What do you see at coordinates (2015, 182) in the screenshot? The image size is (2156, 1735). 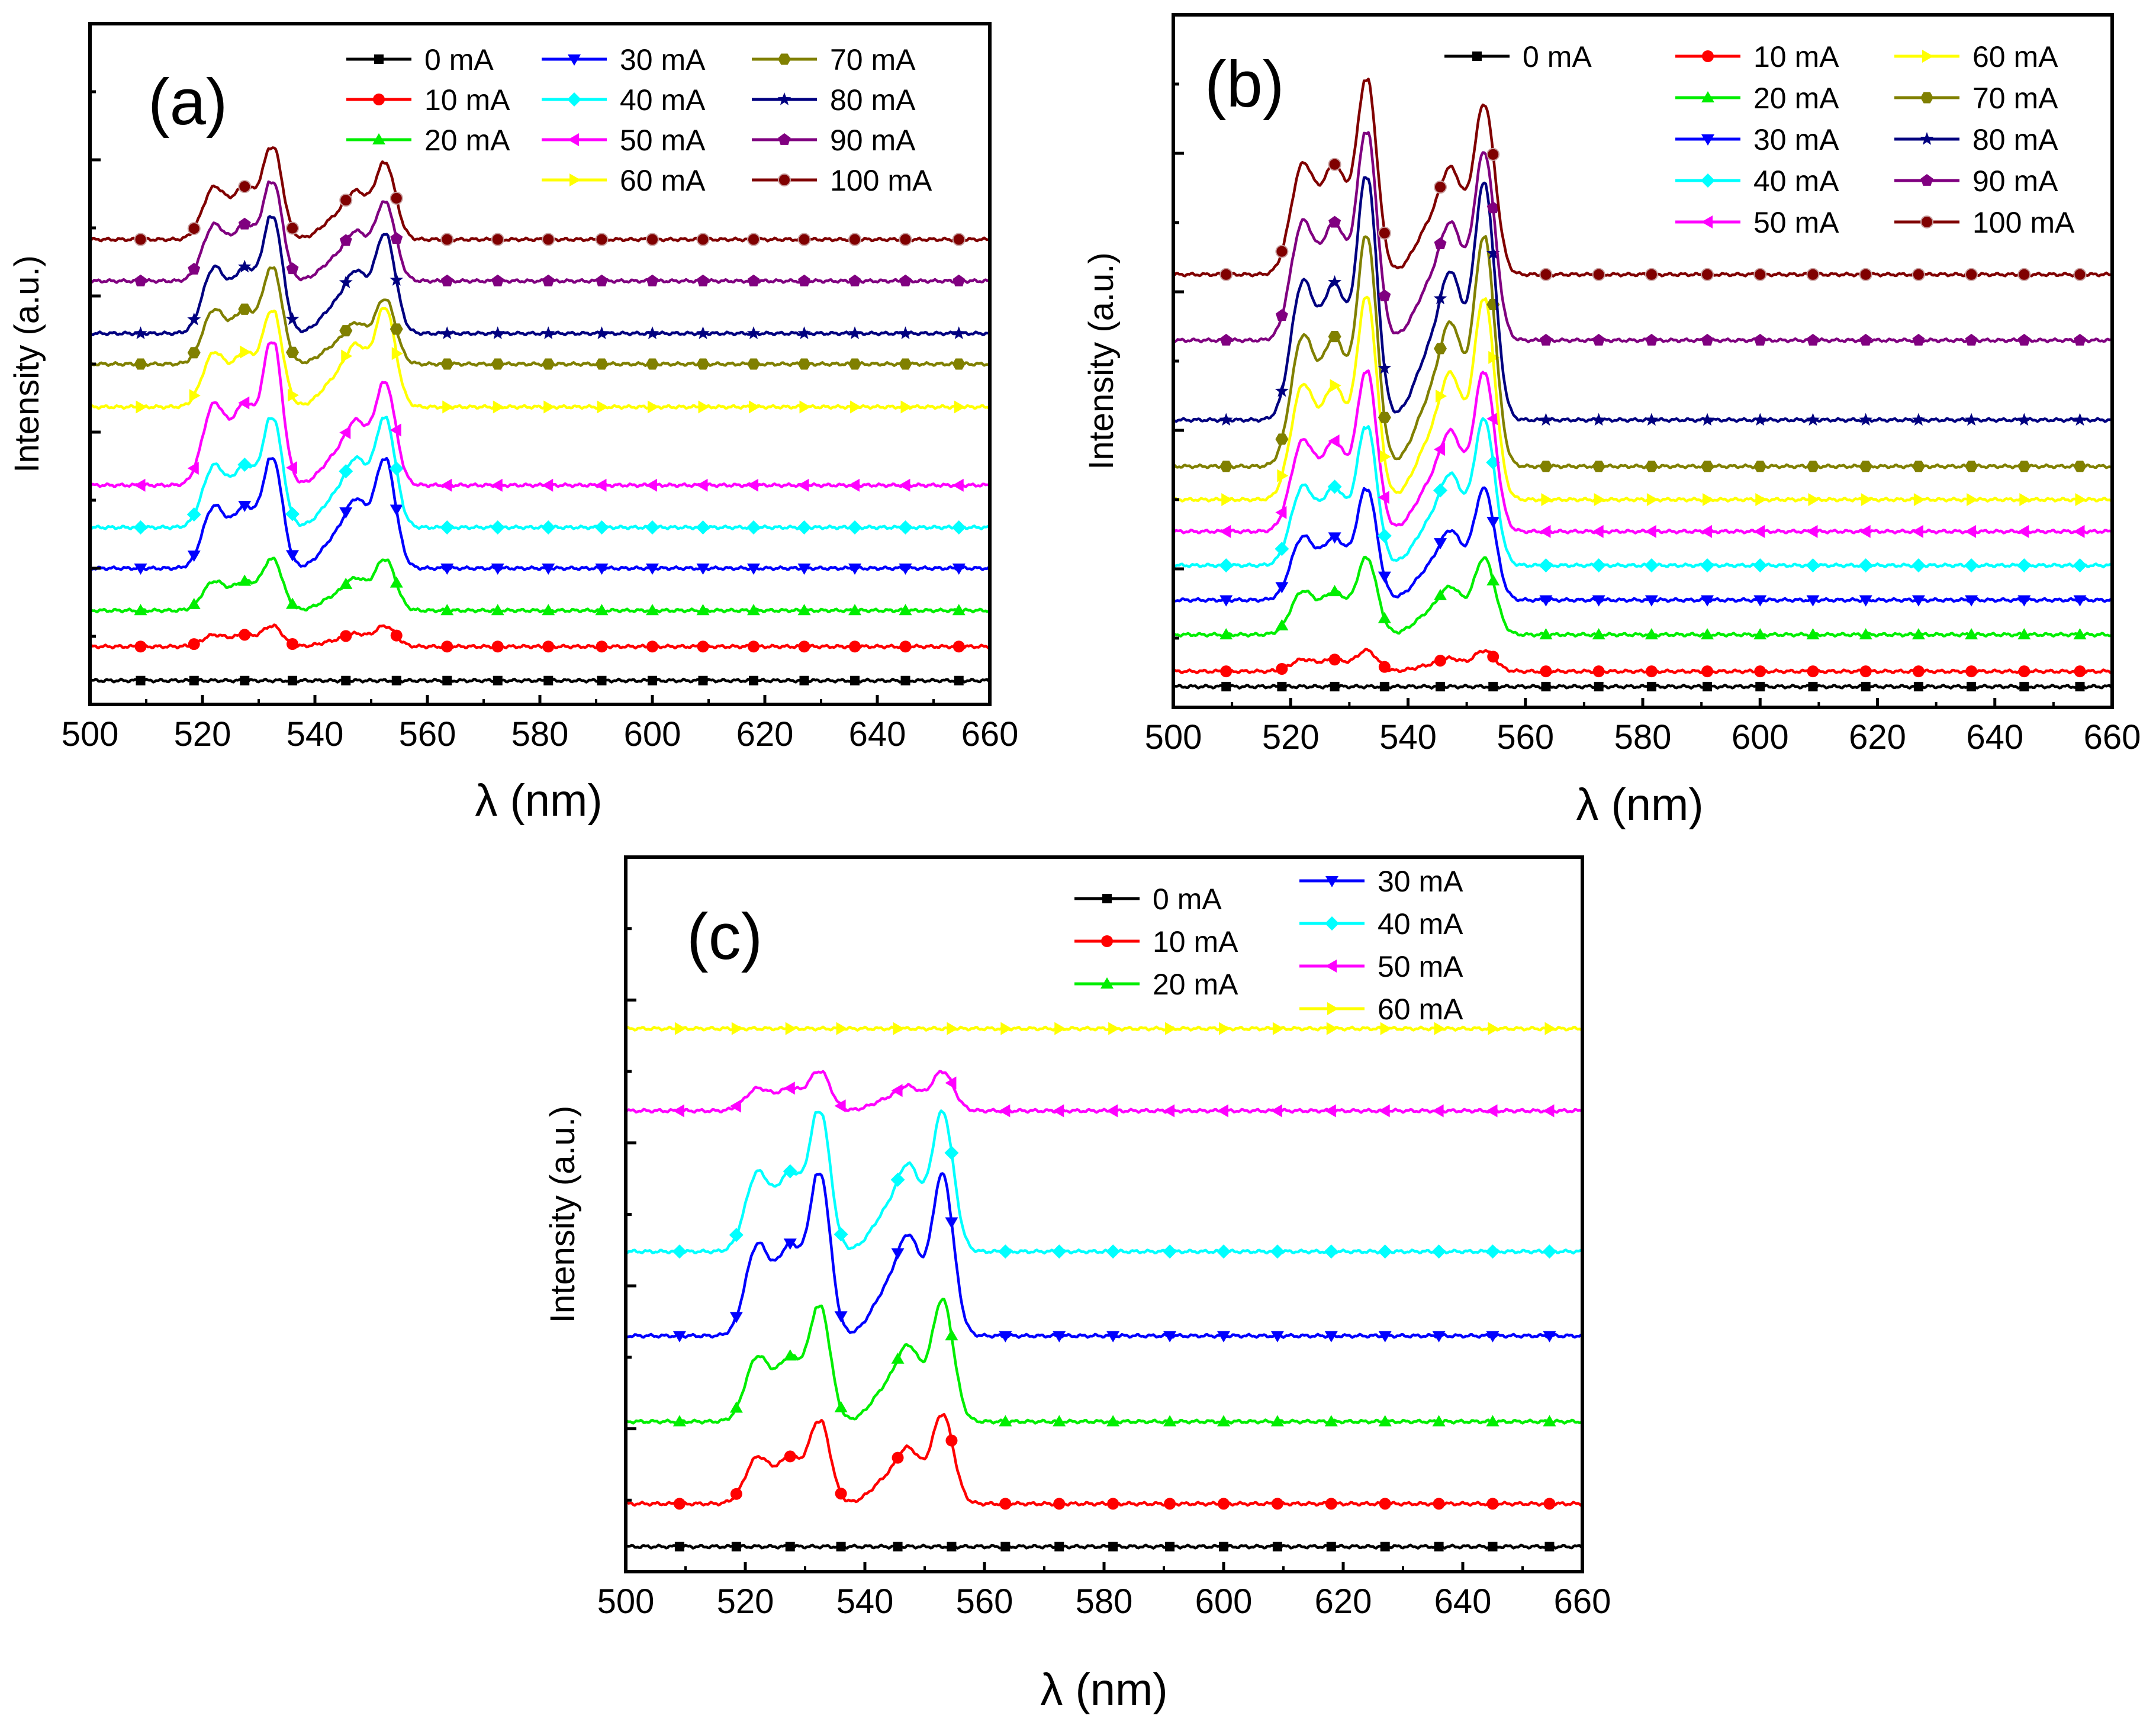 I see `legend-label: 90 mA` at bounding box center [2015, 182].